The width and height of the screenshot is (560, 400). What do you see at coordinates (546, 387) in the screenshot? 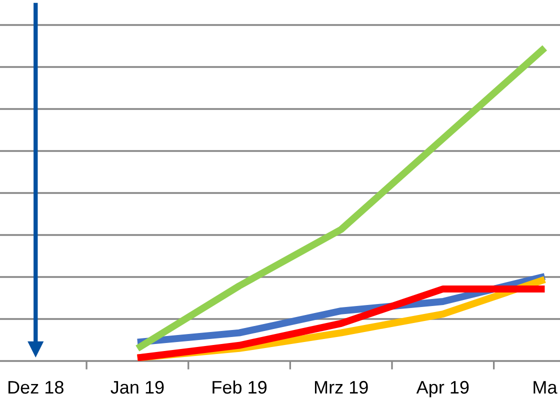
I see `x-tick-label: Ma` at bounding box center [546, 387].